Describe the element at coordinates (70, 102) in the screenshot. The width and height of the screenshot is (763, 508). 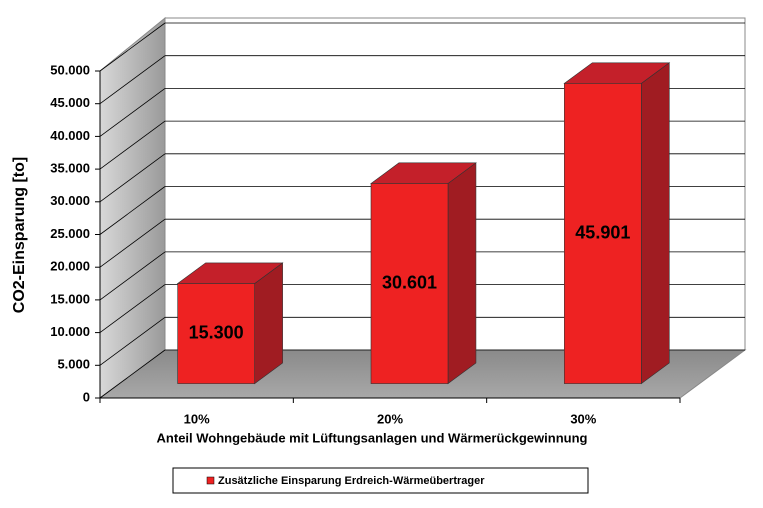
I see `y-tick-label: 45.000` at that location.